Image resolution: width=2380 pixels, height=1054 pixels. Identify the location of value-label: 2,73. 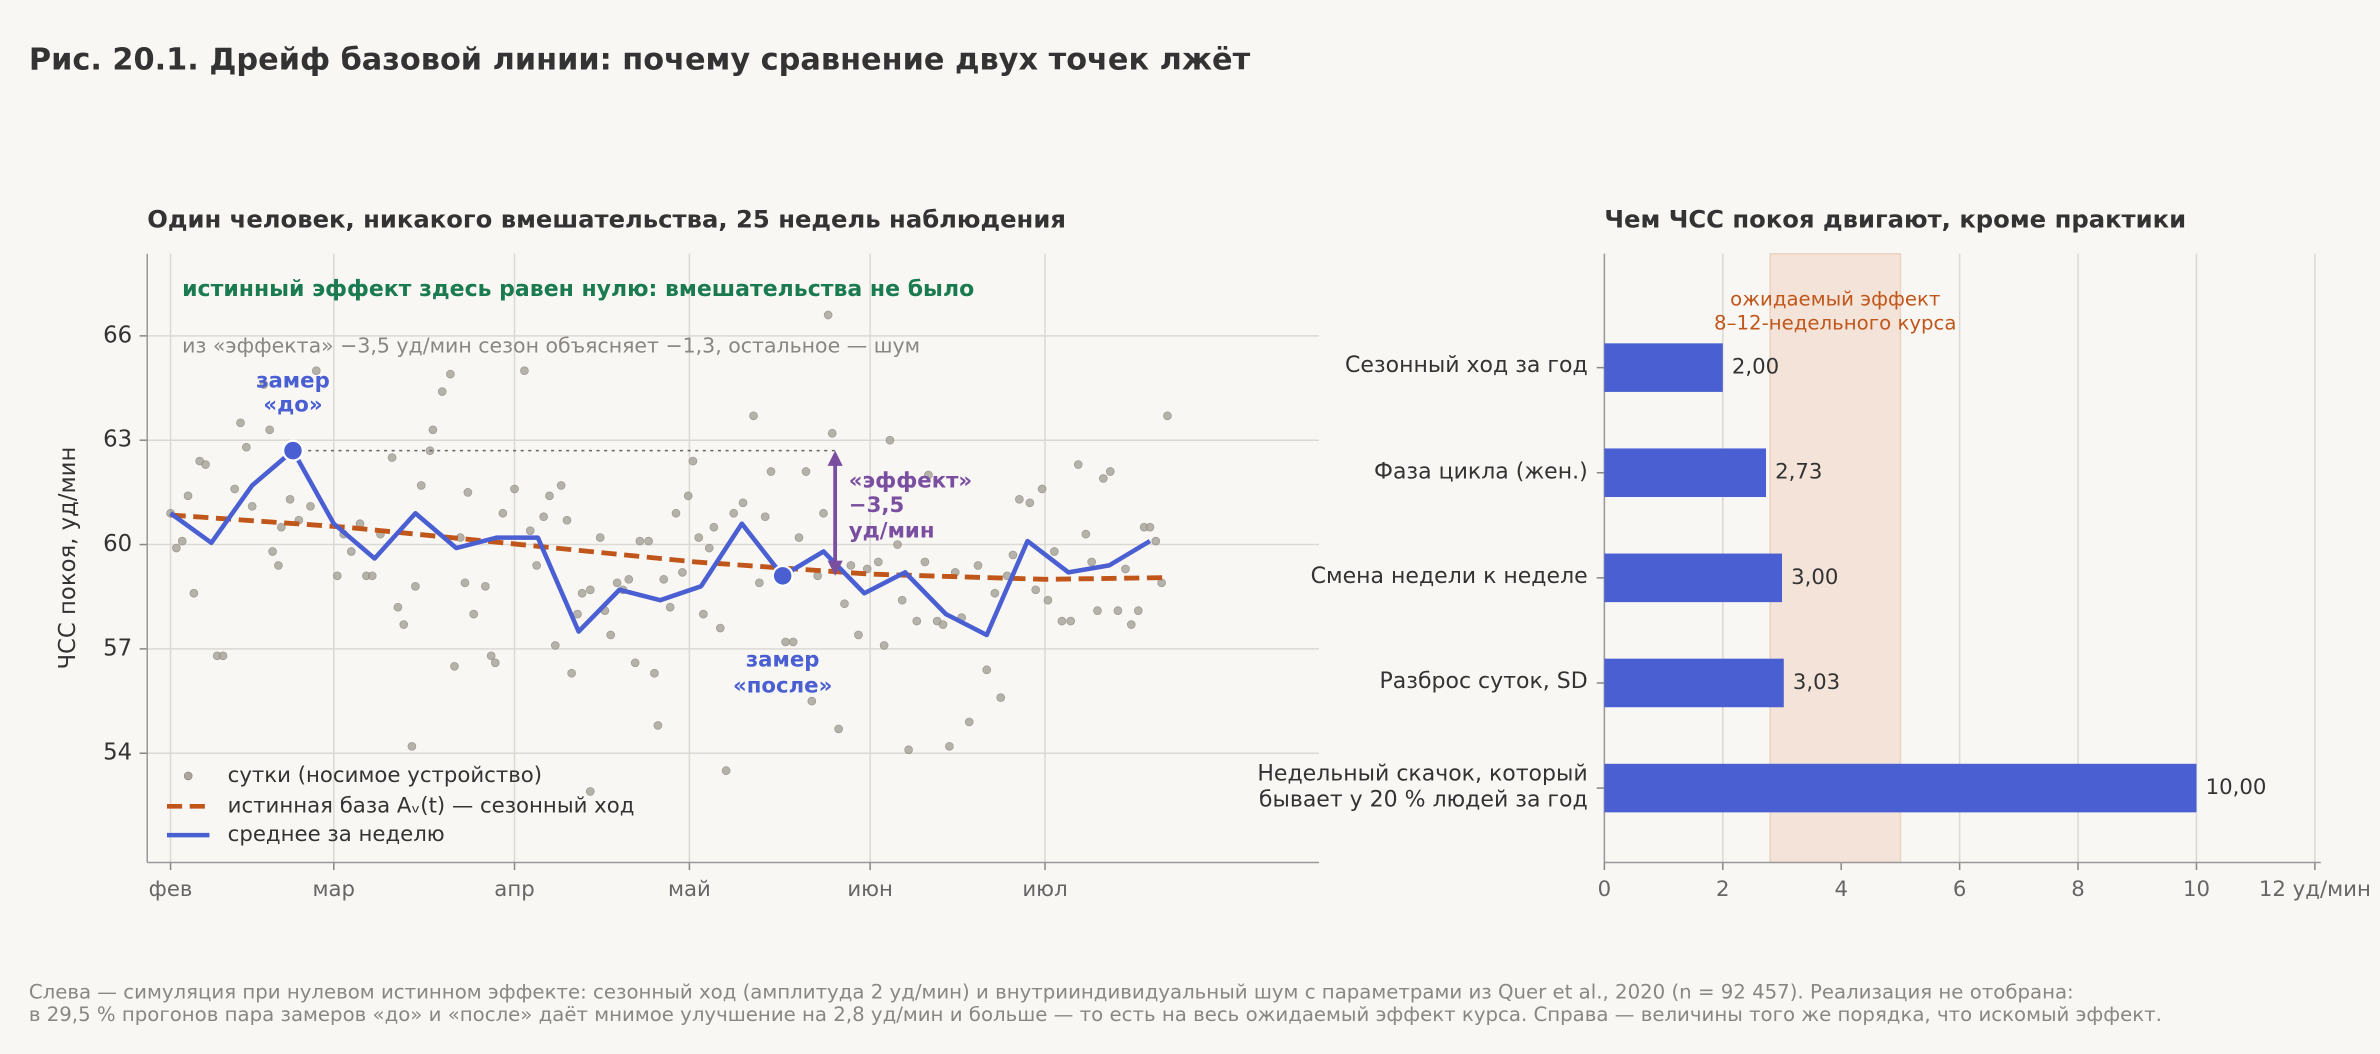
(1798, 472).